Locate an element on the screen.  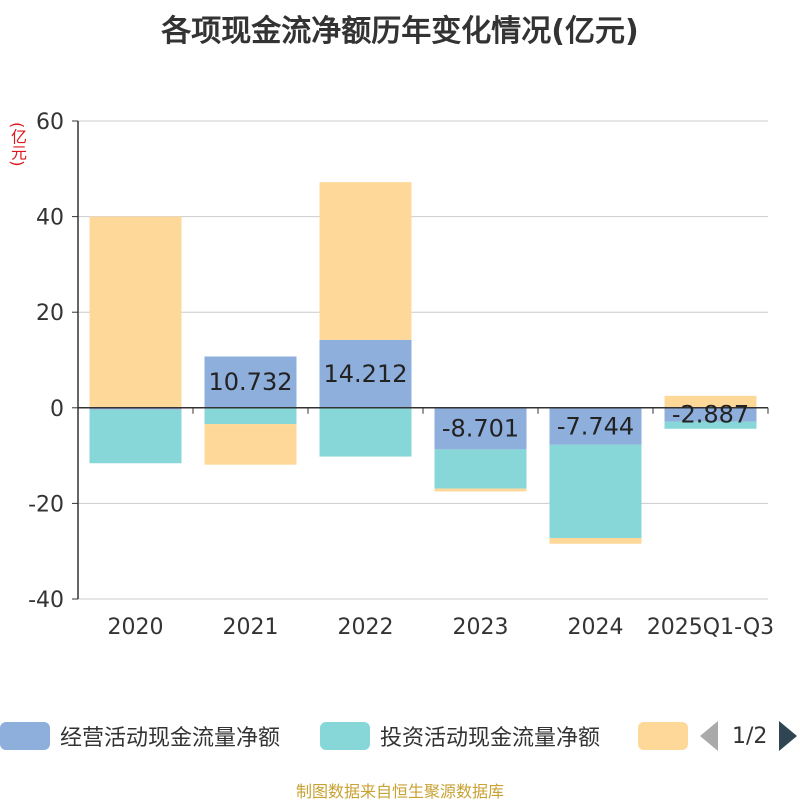
data-label: 14.212 is located at coordinates (366, 374).